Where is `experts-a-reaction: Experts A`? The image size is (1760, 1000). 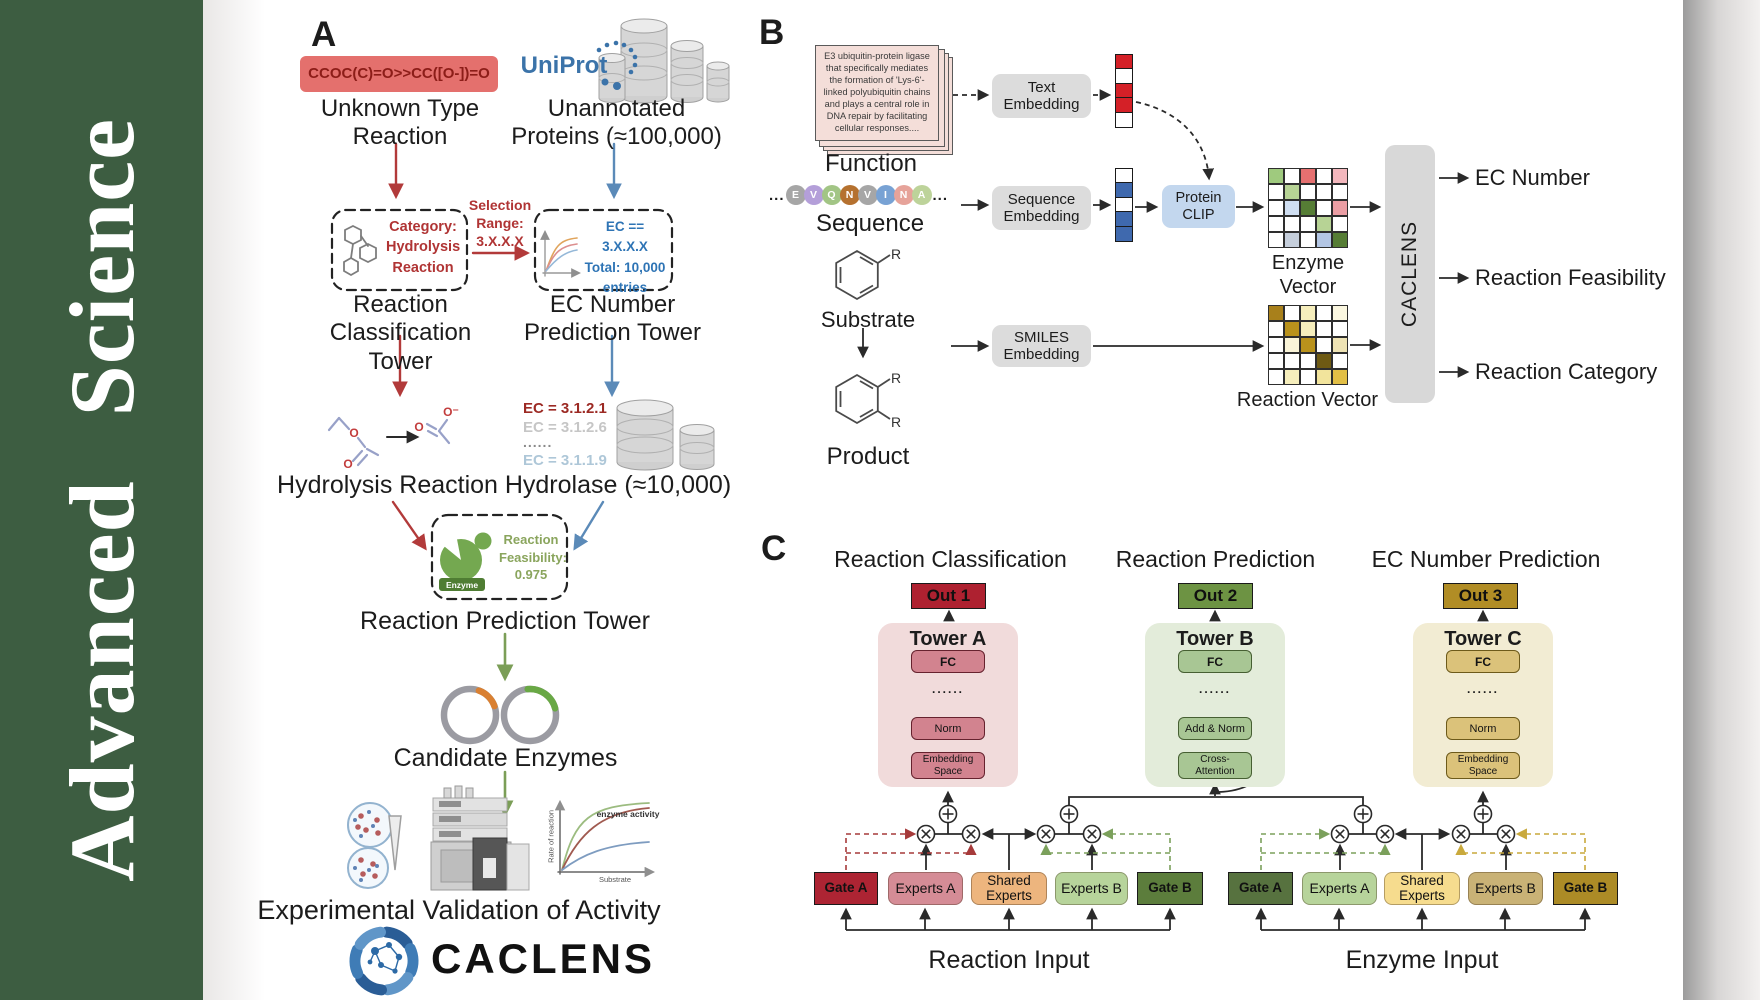
experts-a-reaction: Experts A is located at coordinates (925, 888).